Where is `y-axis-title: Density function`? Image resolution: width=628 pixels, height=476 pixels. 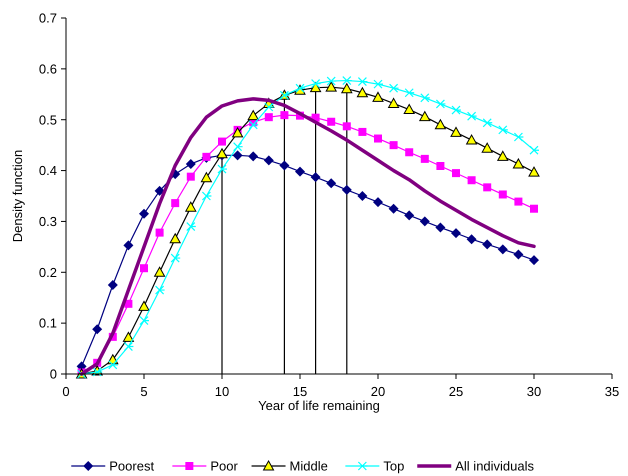 y-axis-title: Density function is located at coordinates (17, 196).